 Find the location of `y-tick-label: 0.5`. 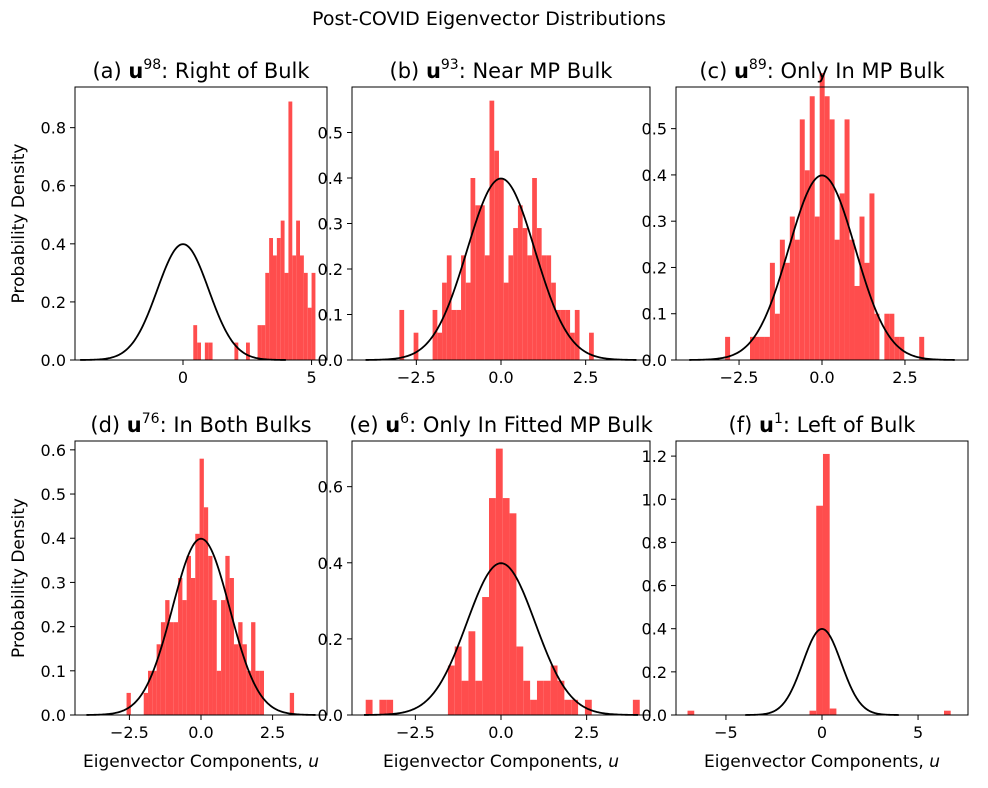

y-tick-label: 0.5 is located at coordinates (53, 494).